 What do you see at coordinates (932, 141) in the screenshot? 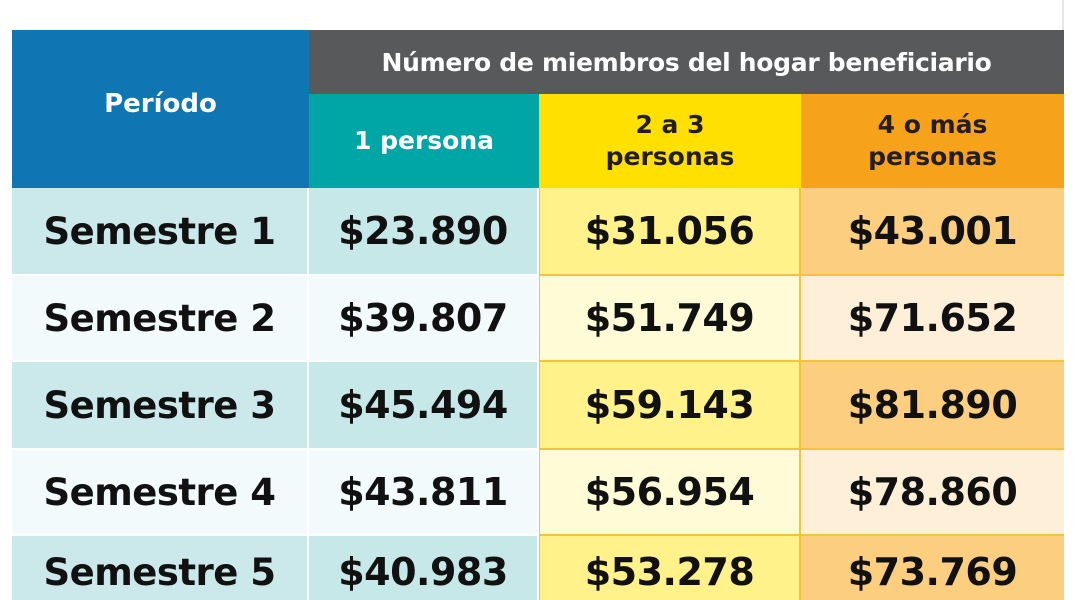
I see `header-col-4-plus-persons: 4 o más personas` at bounding box center [932, 141].